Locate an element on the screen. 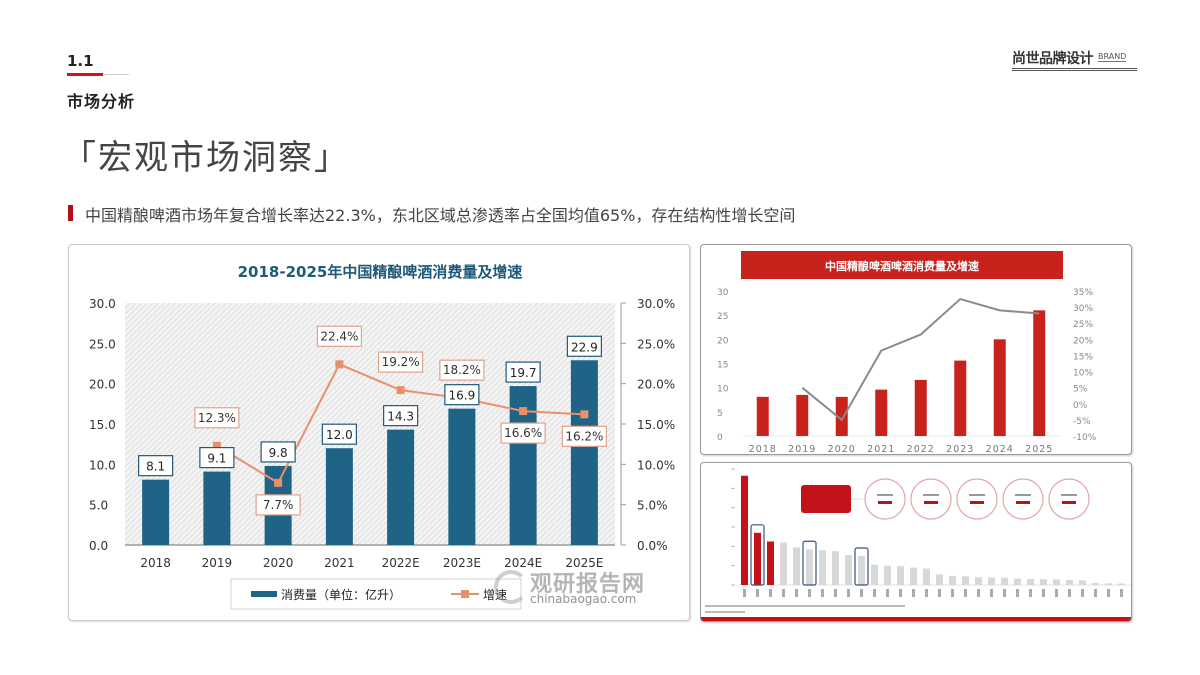  section-accent-line is located at coordinates (85, 74).